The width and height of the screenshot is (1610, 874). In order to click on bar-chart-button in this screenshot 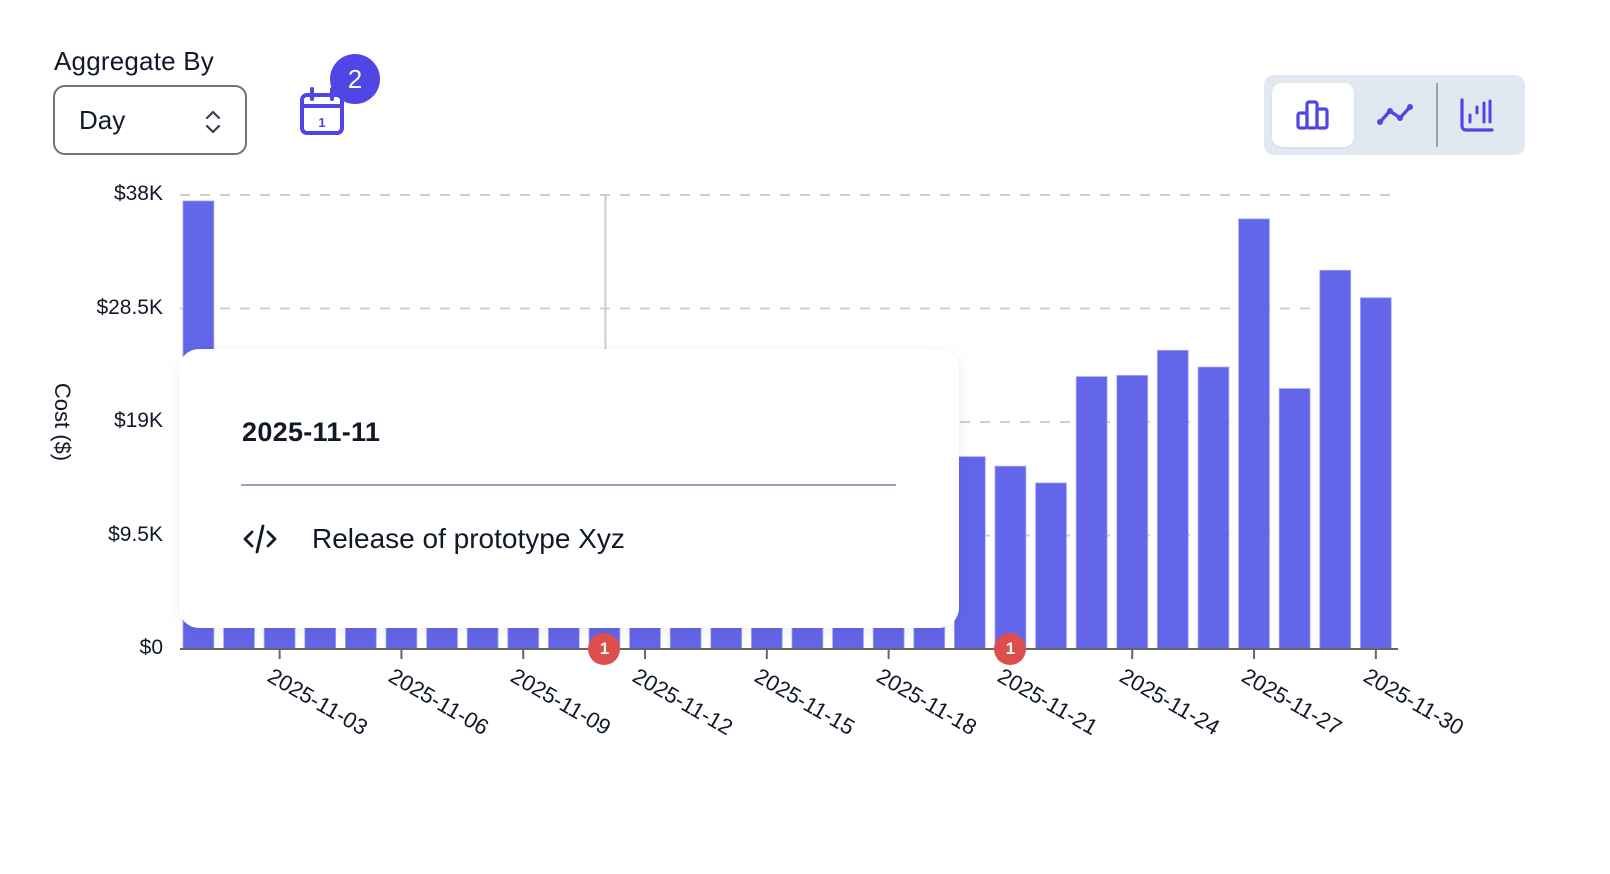, I will do `click(1313, 115)`.